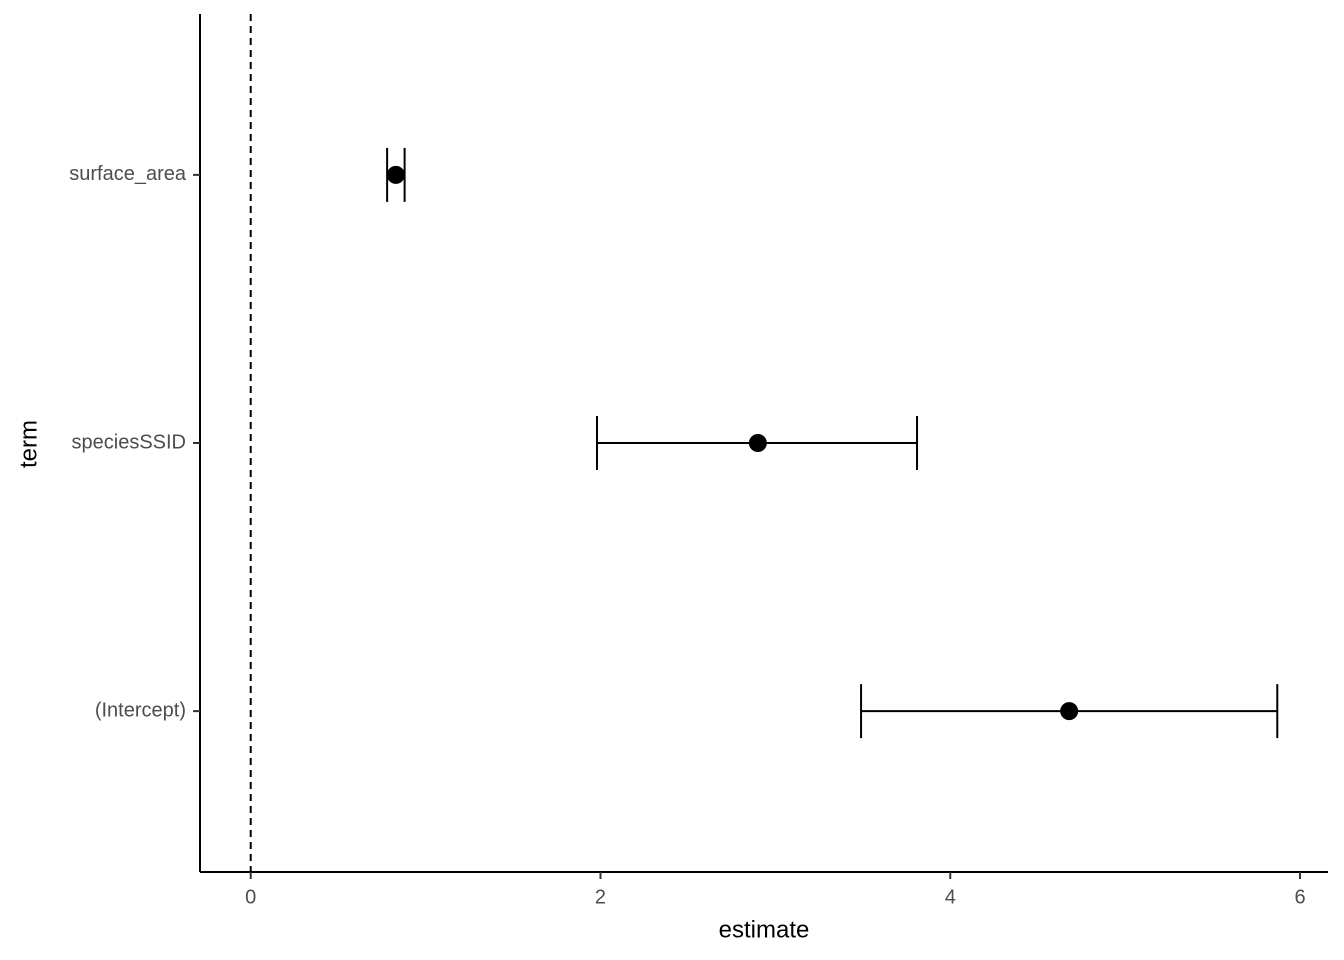 This screenshot has height=960, width=1344. I want to click on x-tick-label: 6, so click(1299, 897).